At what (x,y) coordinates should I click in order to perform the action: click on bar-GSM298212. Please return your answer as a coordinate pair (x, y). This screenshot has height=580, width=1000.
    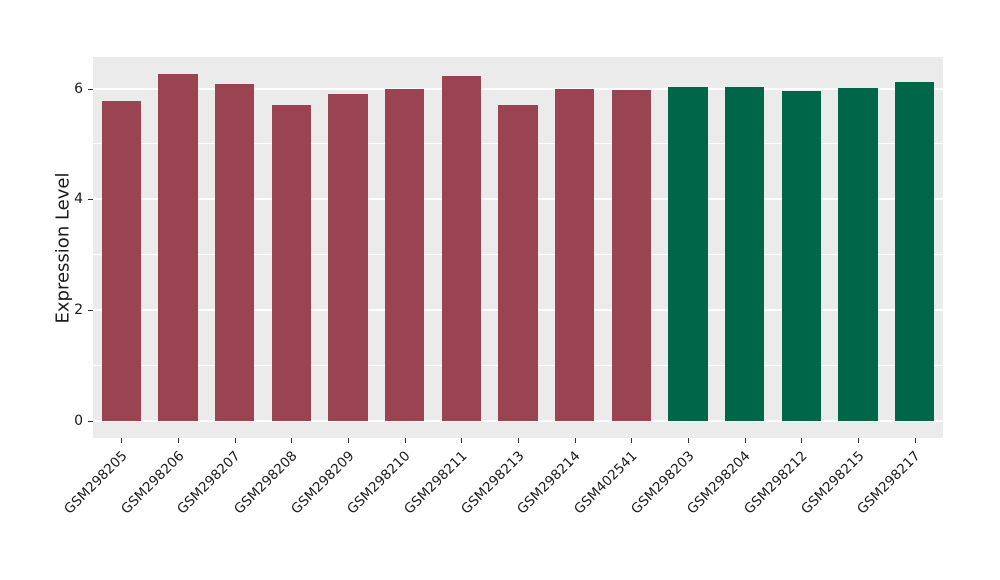
    Looking at the image, I should click on (801, 255).